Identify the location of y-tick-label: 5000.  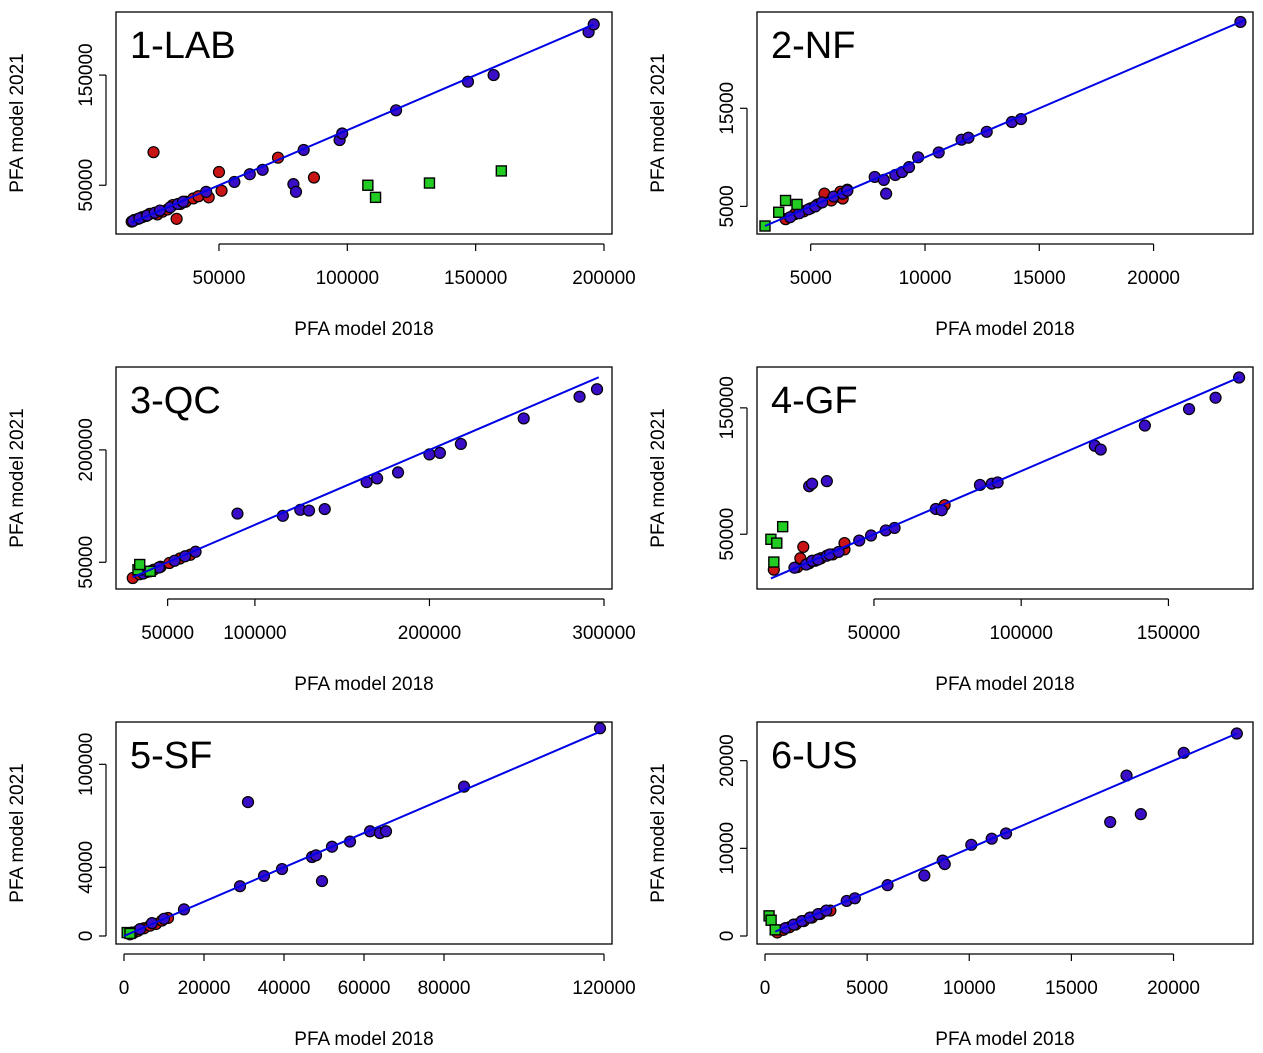
(727, 206).